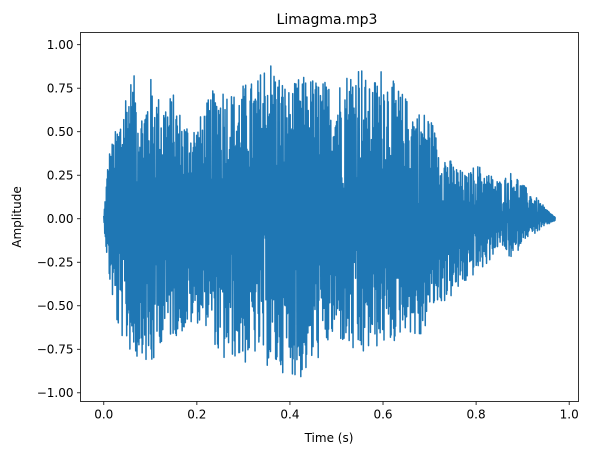 This screenshot has height=453, width=590. What do you see at coordinates (17, 217) in the screenshot?
I see `y-axis-label: Amplitude` at bounding box center [17, 217].